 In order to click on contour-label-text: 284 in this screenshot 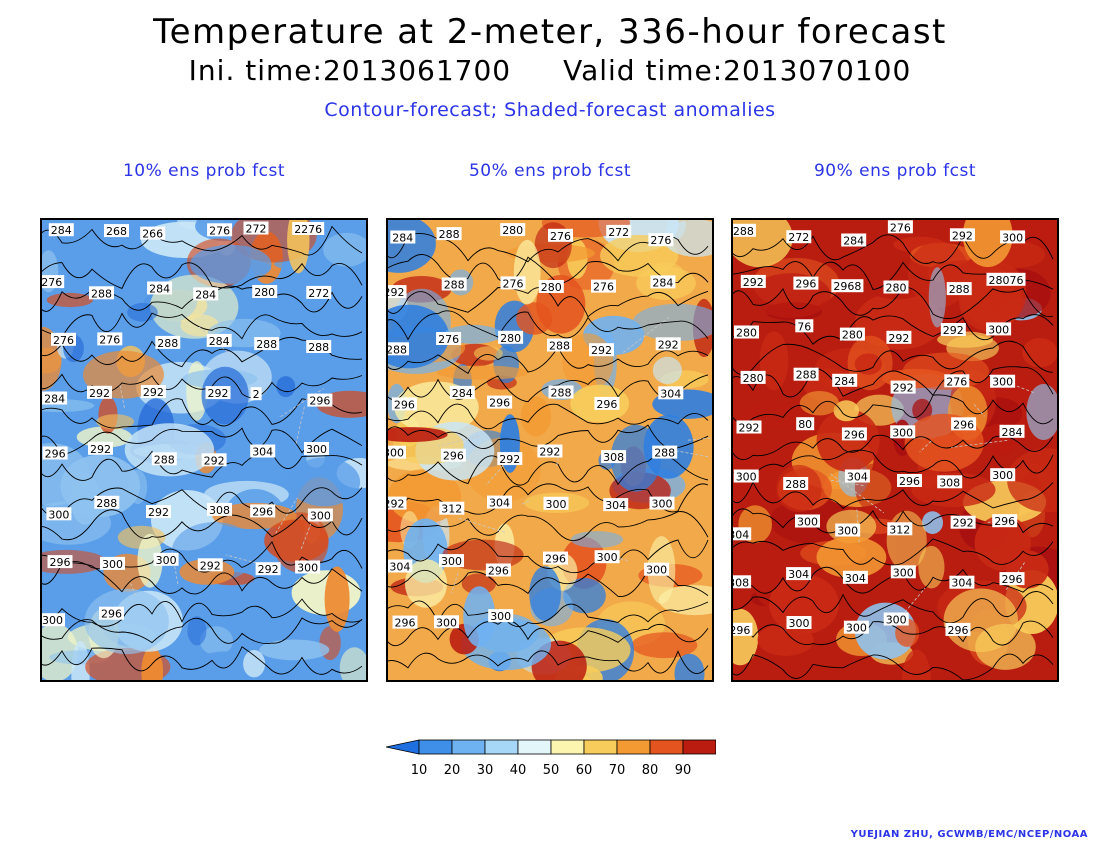, I will do `click(1012, 432)`.